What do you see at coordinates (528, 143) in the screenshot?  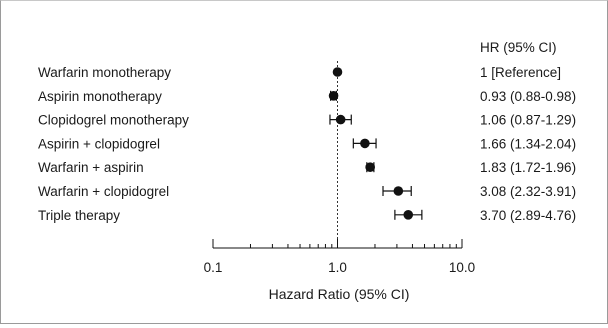 I see `row-hr-value: 1.66 (1.34-2.04)` at bounding box center [528, 143].